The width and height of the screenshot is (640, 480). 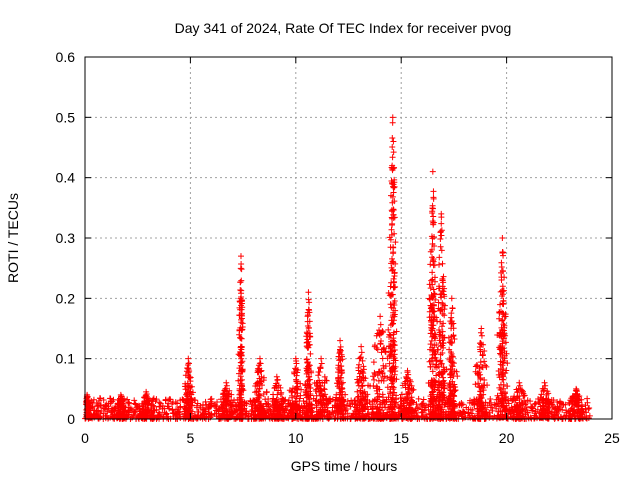 What do you see at coordinates (66, 238) in the screenshot?
I see `y-tick-label: 0.3` at bounding box center [66, 238].